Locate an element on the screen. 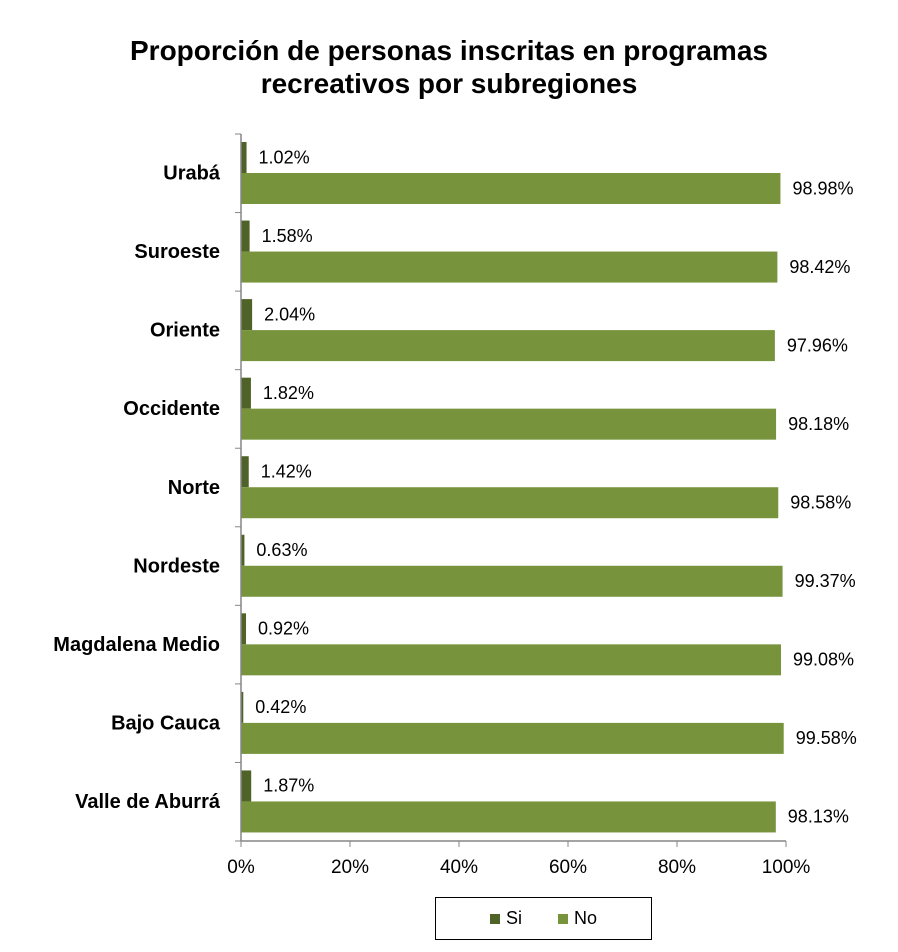  data-label-no: 98.18% is located at coordinates (818, 424).